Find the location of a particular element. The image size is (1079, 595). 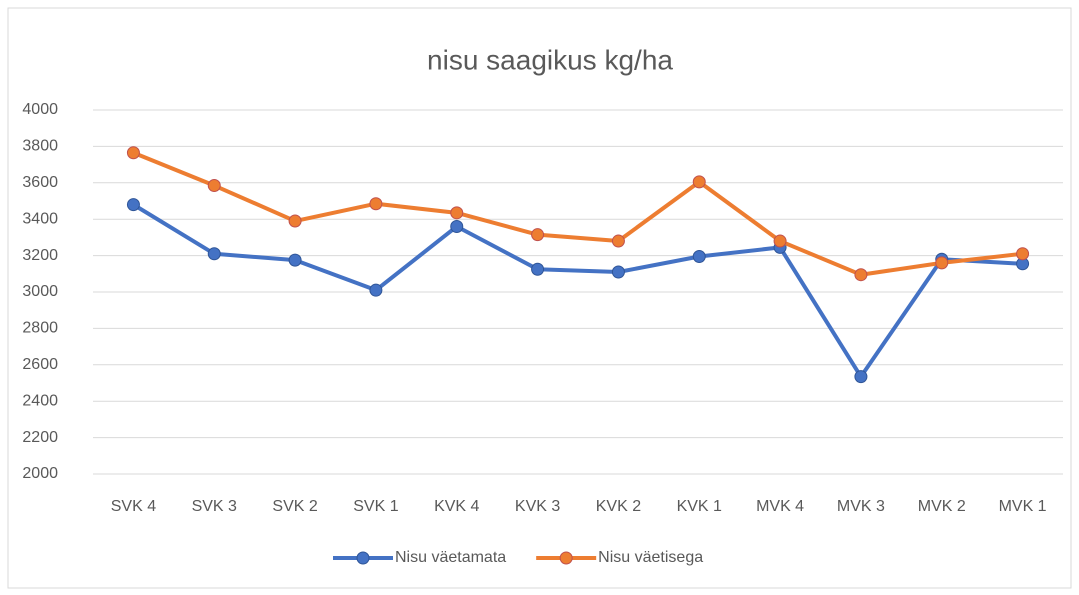

x-tick-label: MVK 4 is located at coordinates (780, 506).